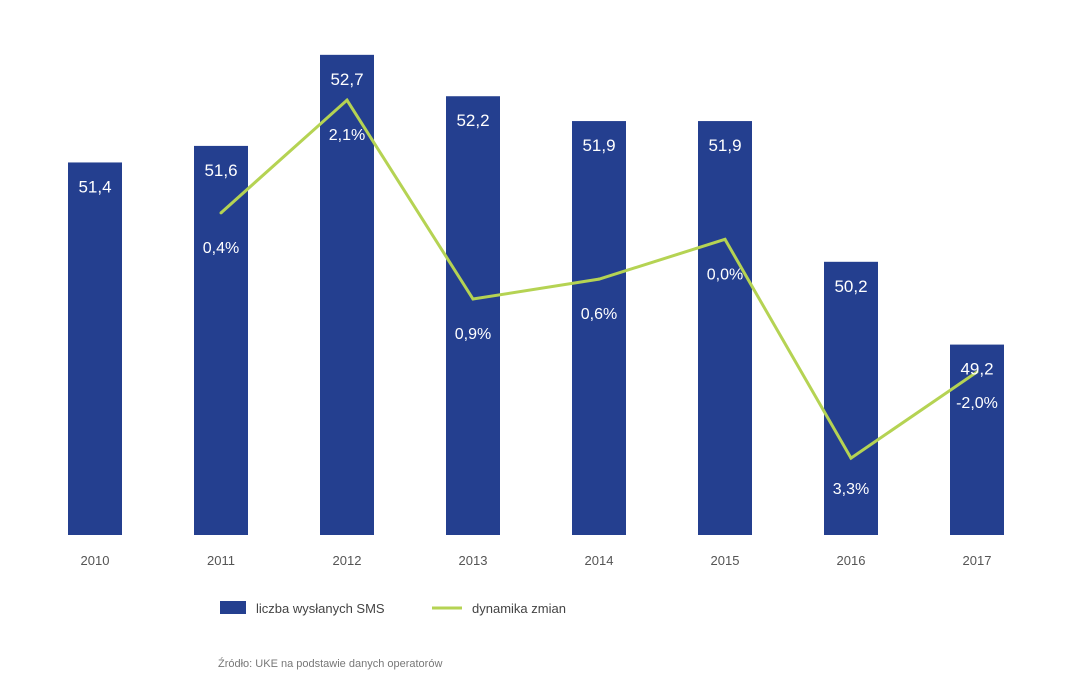 The image size is (1070, 676). I want to click on line-label-2013: 0,9%, so click(473, 334).